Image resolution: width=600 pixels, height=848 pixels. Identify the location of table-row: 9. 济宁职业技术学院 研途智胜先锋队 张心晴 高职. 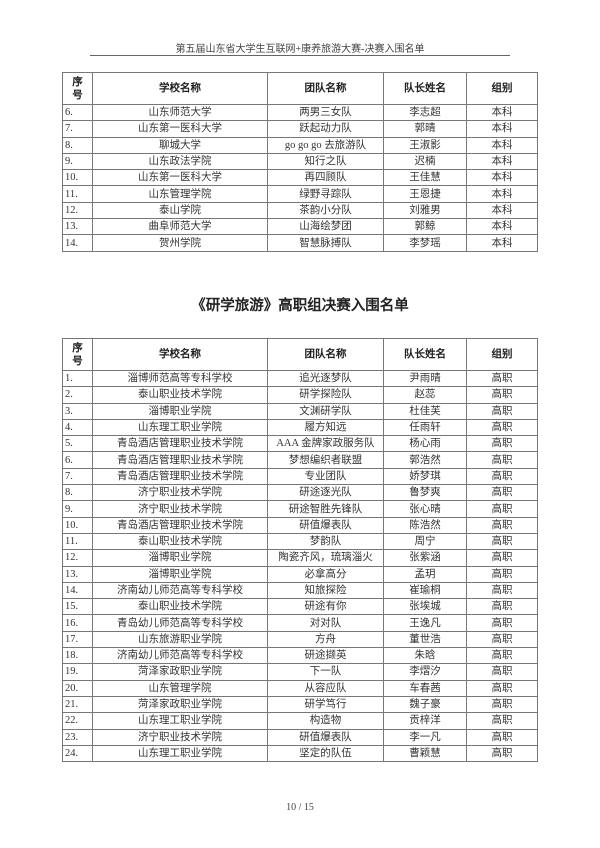
(300, 509).